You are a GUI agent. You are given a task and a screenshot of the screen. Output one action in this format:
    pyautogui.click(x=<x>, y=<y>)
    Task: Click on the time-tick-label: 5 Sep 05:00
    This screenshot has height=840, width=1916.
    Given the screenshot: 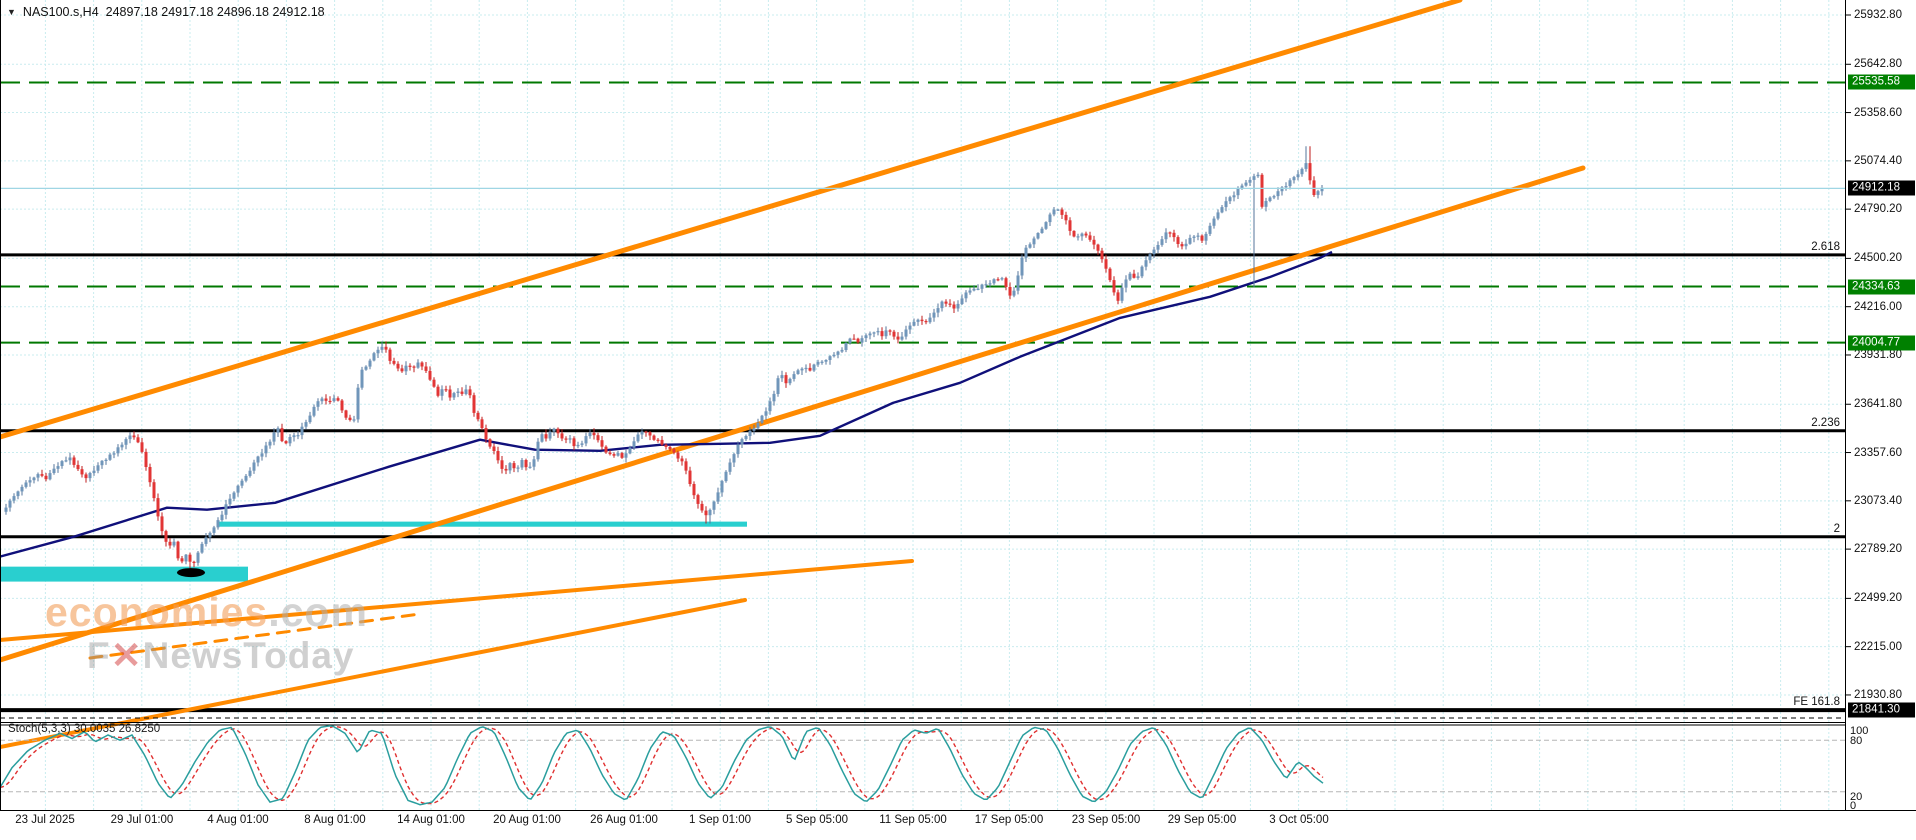 What is the action you would take?
    pyautogui.click(x=817, y=820)
    